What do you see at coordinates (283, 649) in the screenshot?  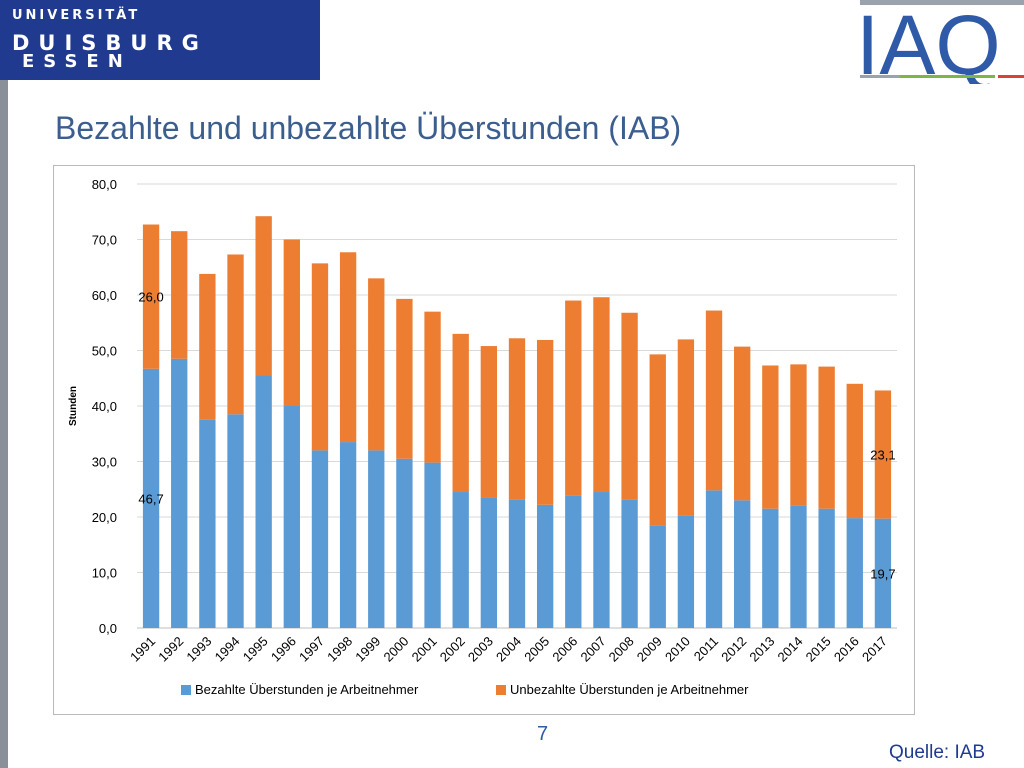 I see `x-tick-label: 1996` at bounding box center [283, 649].